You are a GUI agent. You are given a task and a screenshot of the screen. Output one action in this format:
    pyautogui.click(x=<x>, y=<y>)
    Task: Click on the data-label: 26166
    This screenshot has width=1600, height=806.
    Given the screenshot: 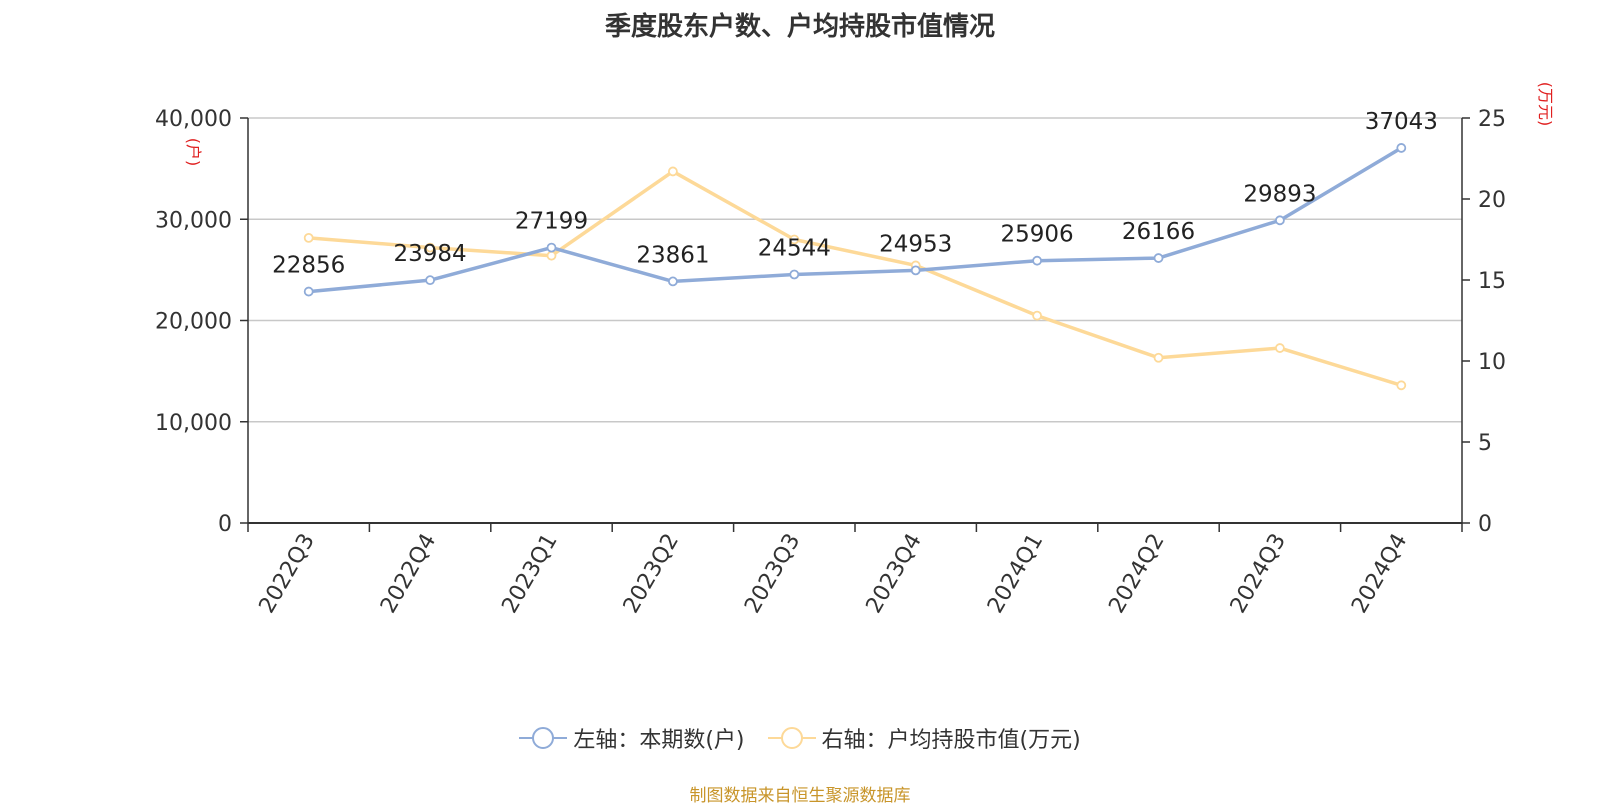 What is the action you would take?
    pyautogui.click(x=1158, y=232)
    